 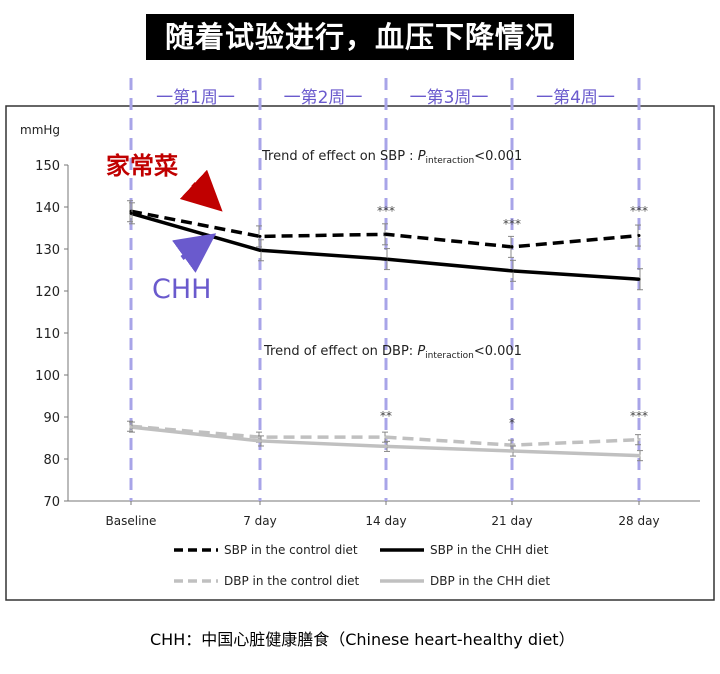 What do you see at coordinates (292, 581) in the screenshot?
I see `legend-label: DBP in the control diet` at bounding box center [292, 581].